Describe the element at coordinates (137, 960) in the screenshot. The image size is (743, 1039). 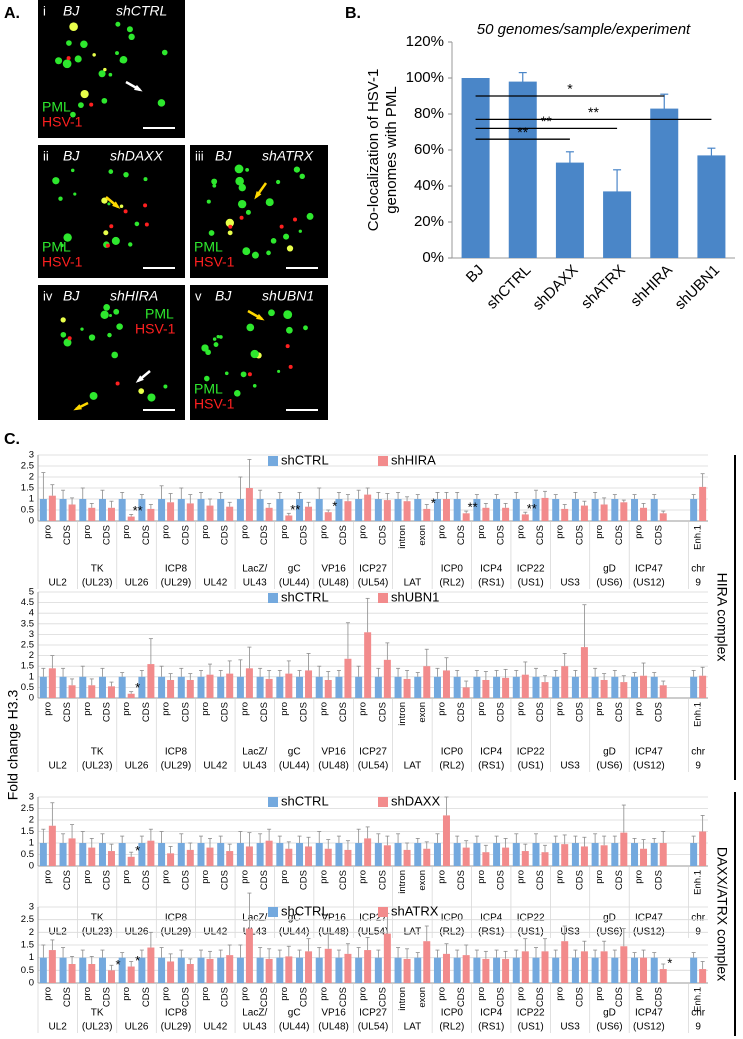
I see `significance-label: *` at that location.